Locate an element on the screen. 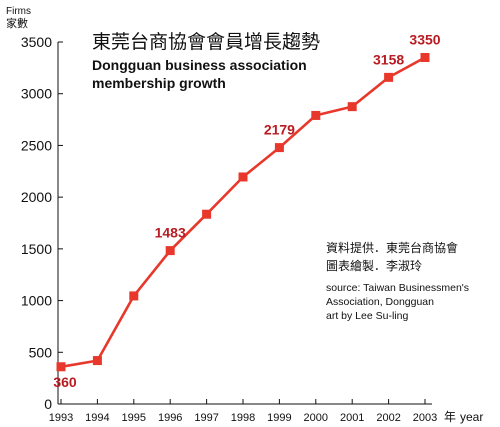 This screenshot has height=427, width=500. data-label: 3158 is located at coordinates (388, 59).